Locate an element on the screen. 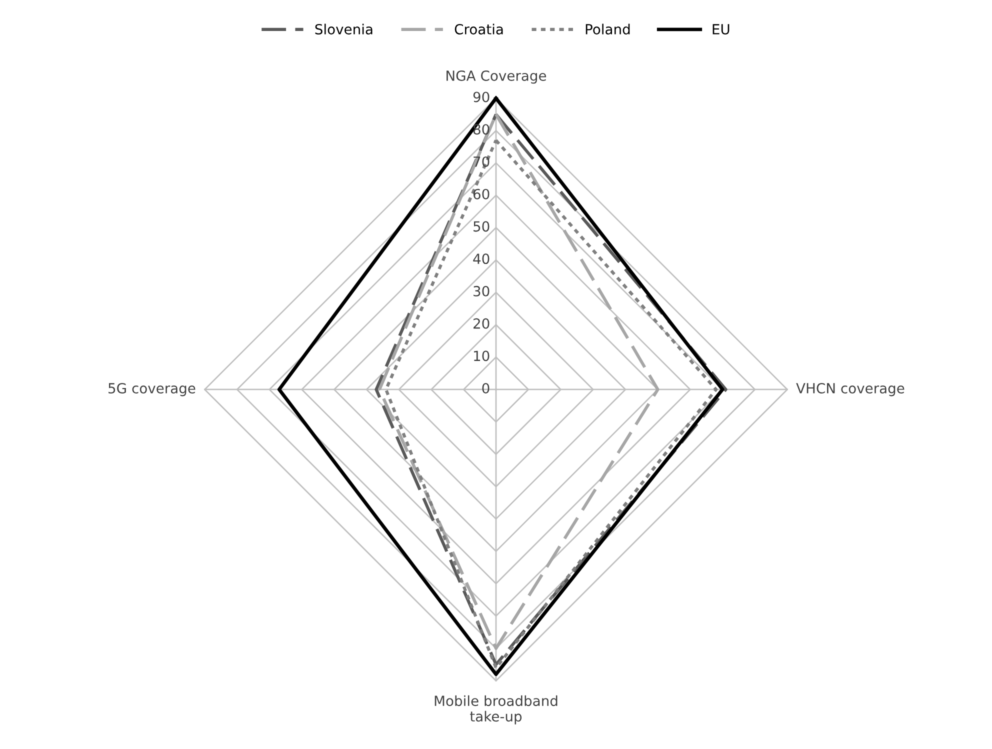  spoke-label: VHCN coverage is located at coordinates (850, 389).